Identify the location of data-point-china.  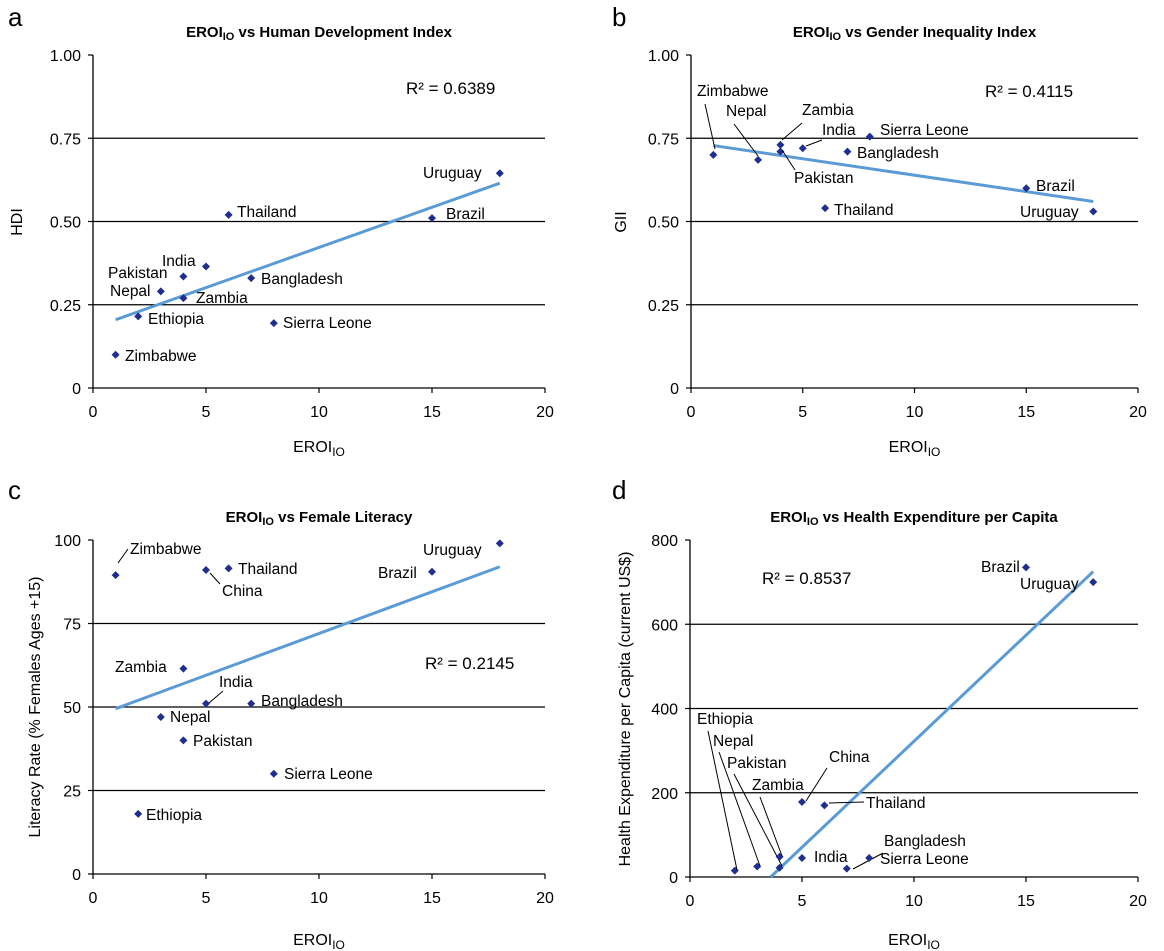
(802, 802).